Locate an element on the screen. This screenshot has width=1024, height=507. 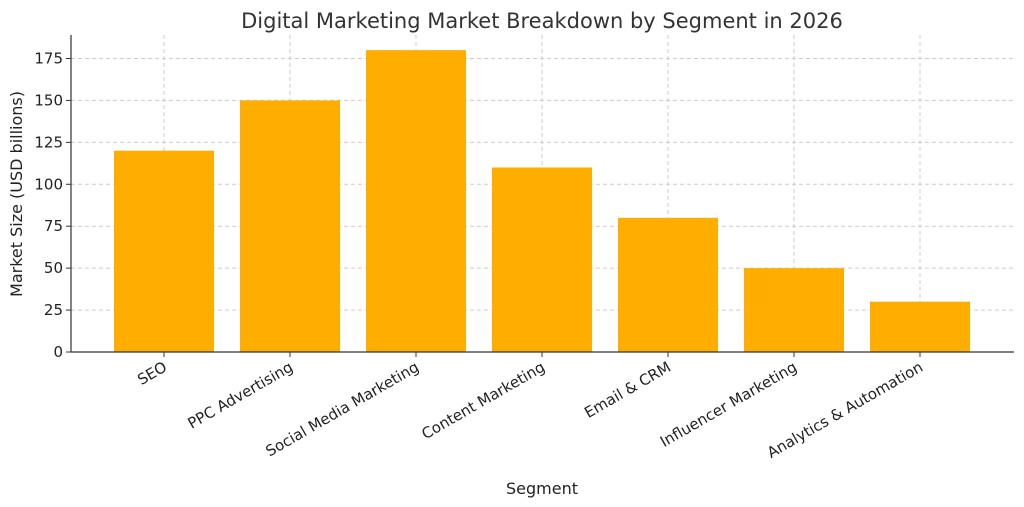
bar-content-marketing is located at coordinates (542, 259).